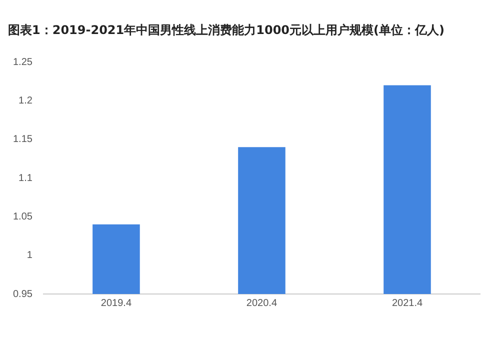 The width and height of the screenshot is (500, 362). Describe the element at coordinates (25, 100) in the screenshot. I see `y-tick-label: 1.2` at that location.